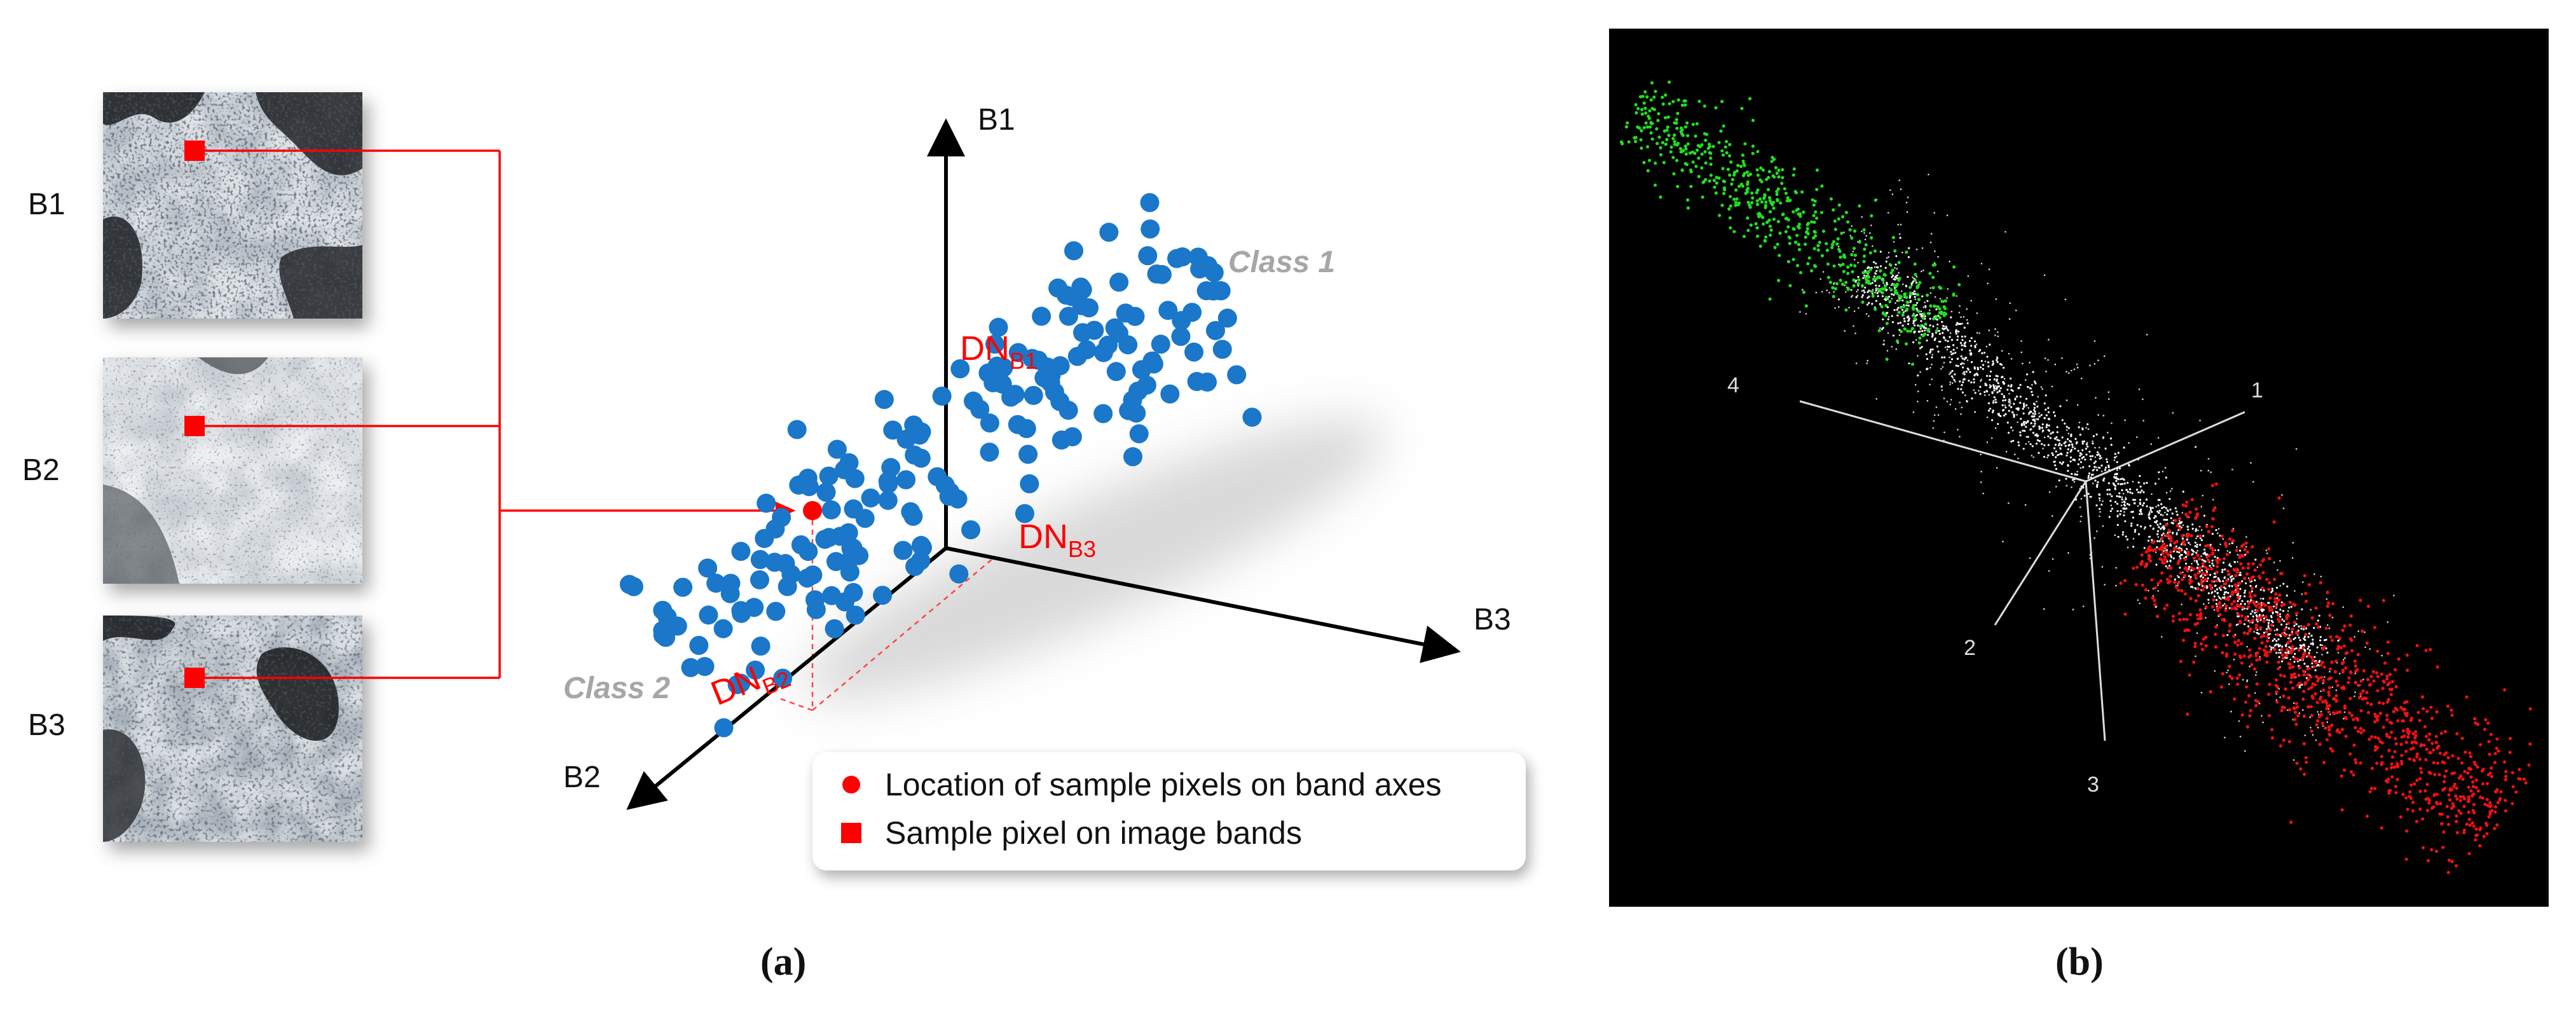 This screenshot has height=1025, width=2576. Describe the element at coordinates (2093, 785) in the screenshot. I see `projection-axis-label-3: 3` at that location.